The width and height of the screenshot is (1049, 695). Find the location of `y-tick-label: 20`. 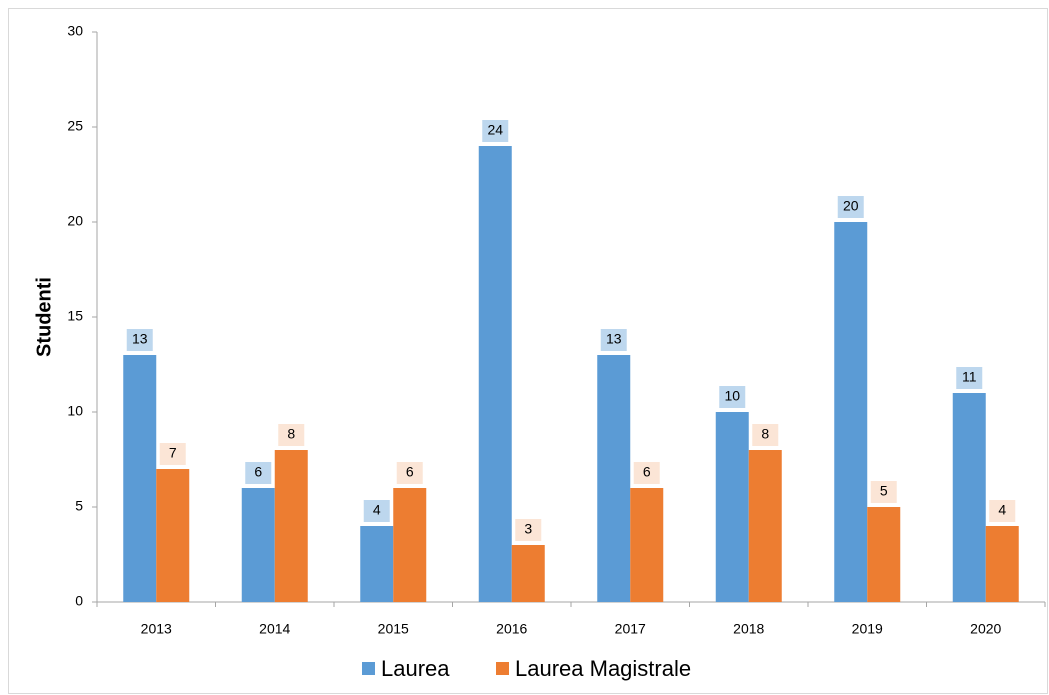

y-tick-label: 20 is located at coordinates (75, 221).